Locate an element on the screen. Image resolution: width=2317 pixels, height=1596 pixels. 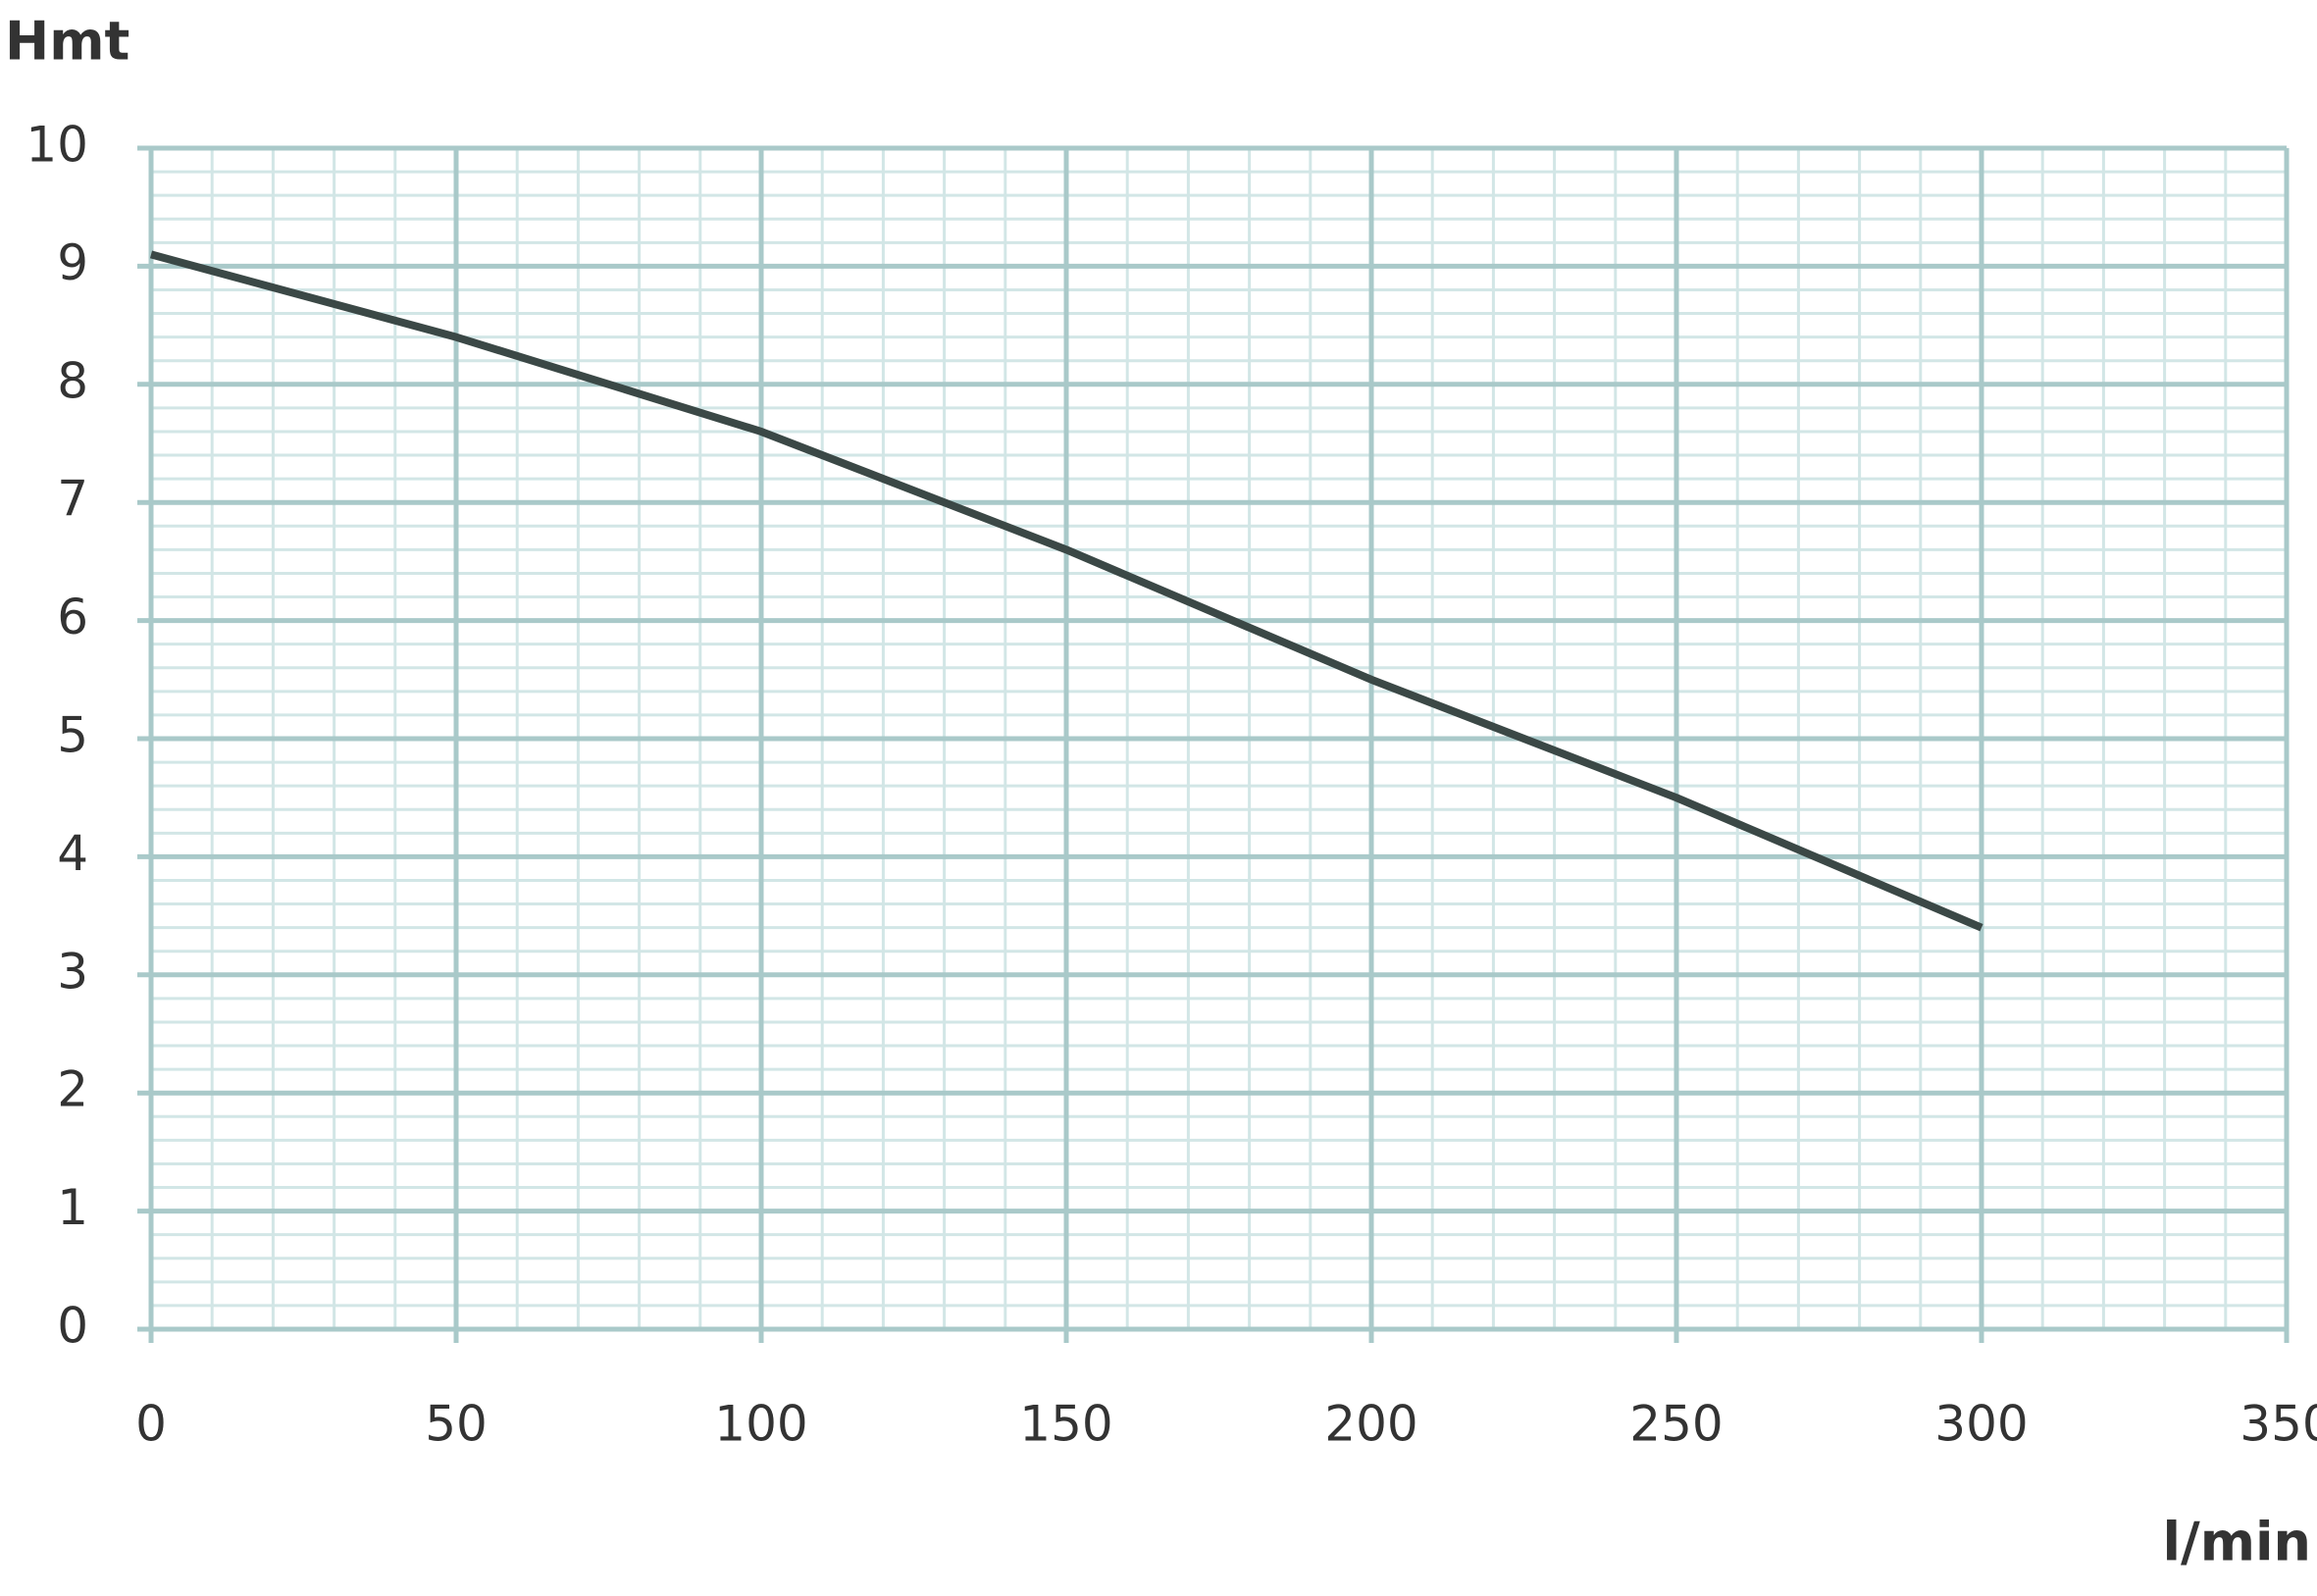
y-tick-label: 8 is located at coordinates (72, 380).